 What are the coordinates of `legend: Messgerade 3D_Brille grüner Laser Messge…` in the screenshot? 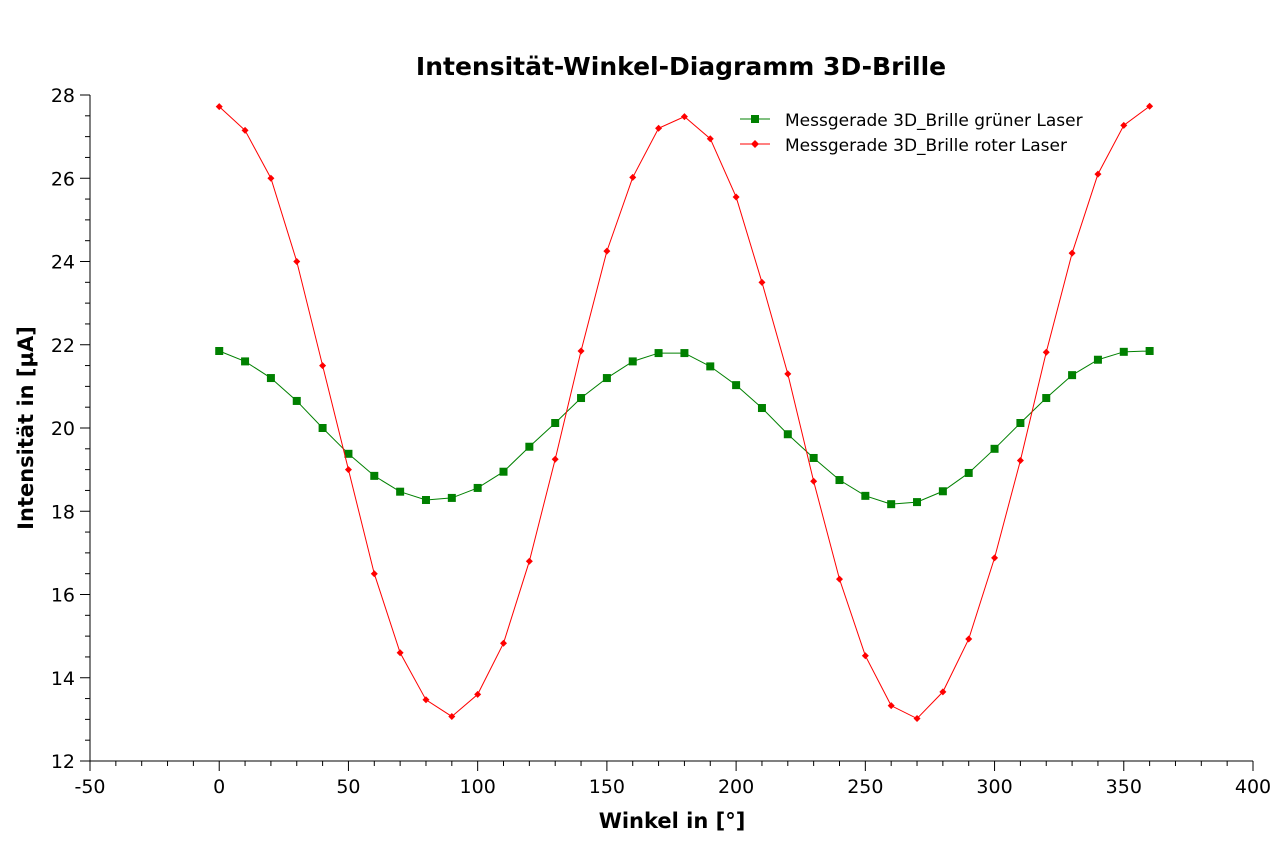 It's located at (911, 133).